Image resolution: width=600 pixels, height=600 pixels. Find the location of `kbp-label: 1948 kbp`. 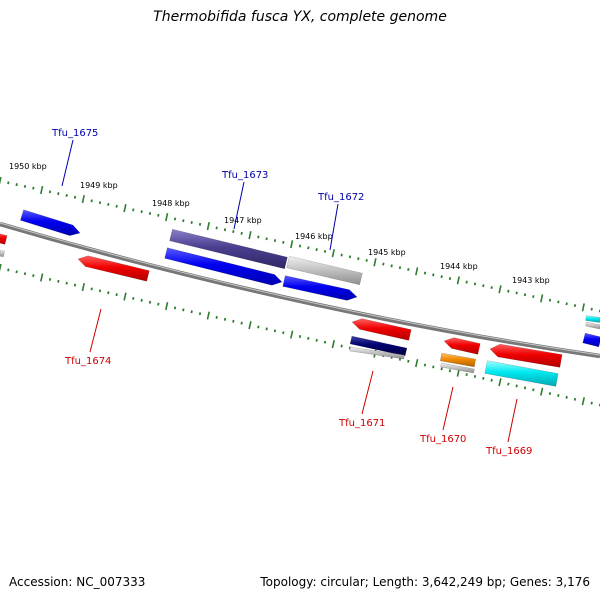

kbp-label: 1948 kbp is located at coordinates (171, 203).